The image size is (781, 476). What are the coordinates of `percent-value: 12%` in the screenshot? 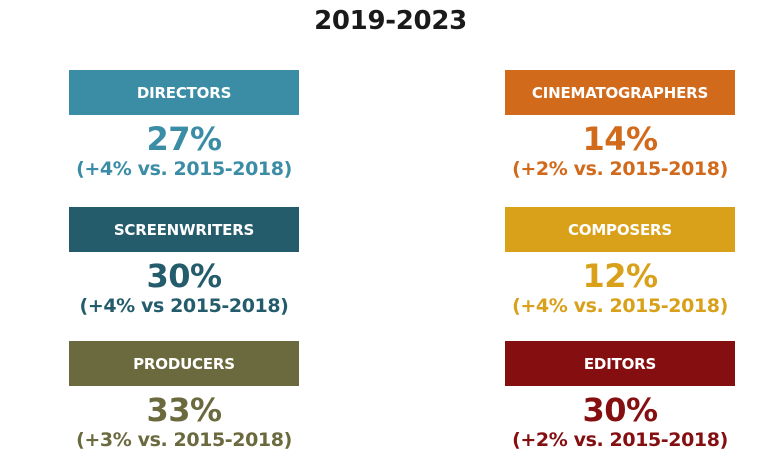 It's located at (620, 276).